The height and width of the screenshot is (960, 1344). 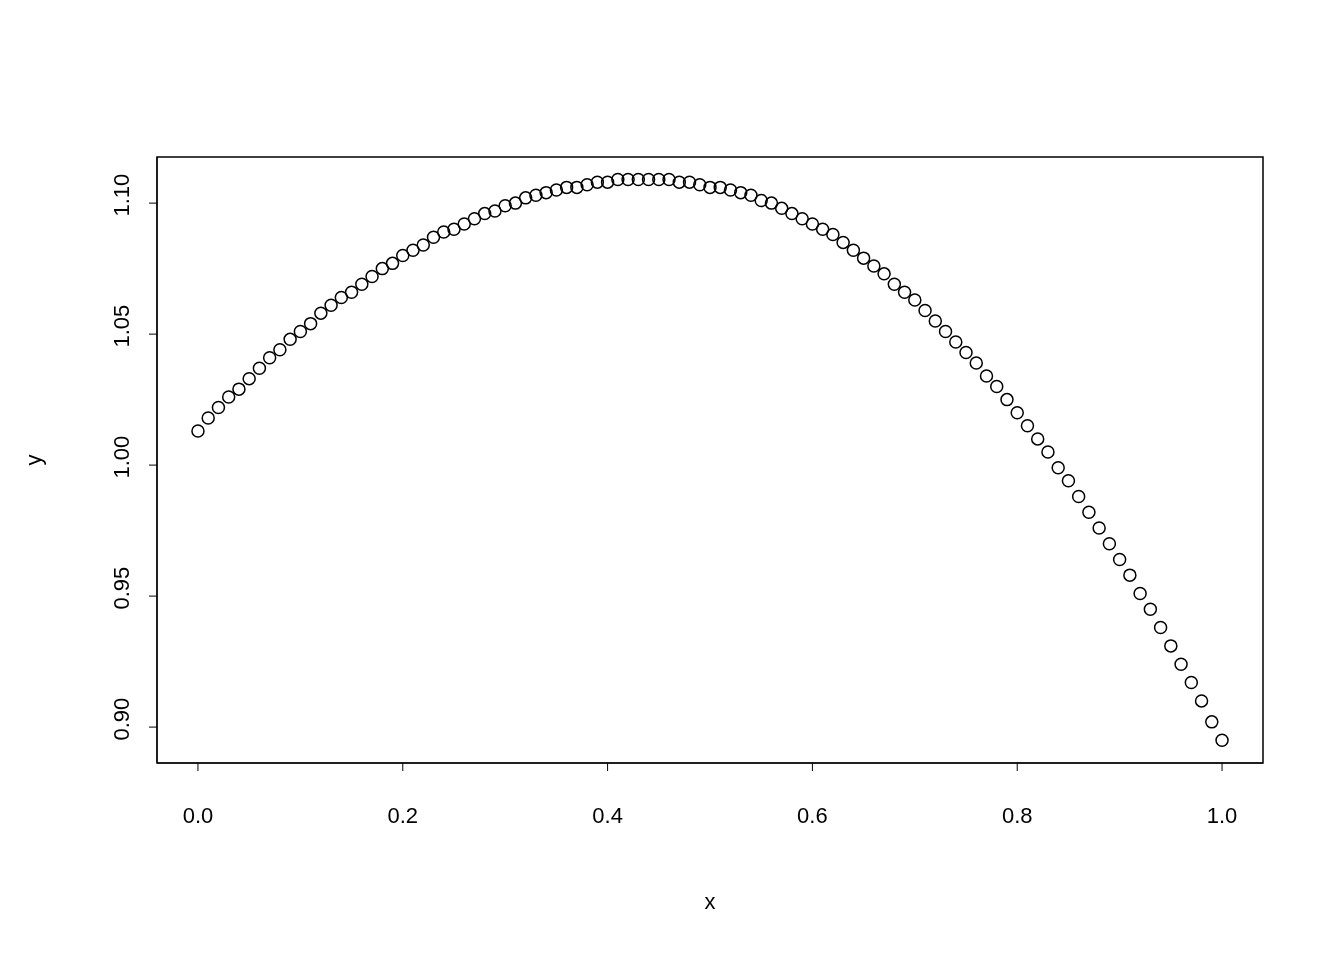 I want to click on y-axis-title: y, so click(x=33, y=460).